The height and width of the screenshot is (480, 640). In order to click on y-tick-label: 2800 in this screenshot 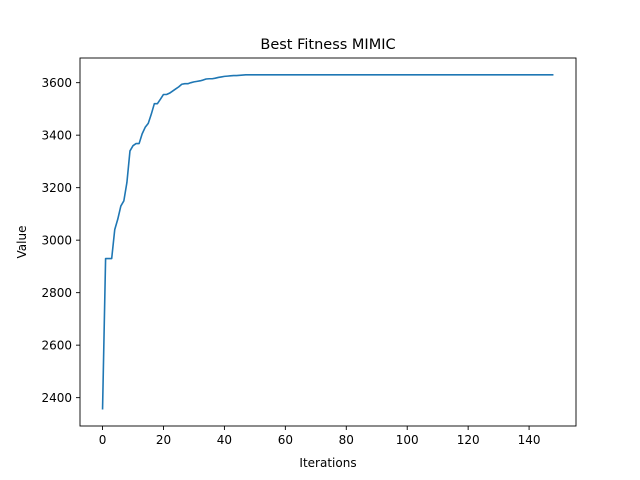, I will do `click(56, 293)`.